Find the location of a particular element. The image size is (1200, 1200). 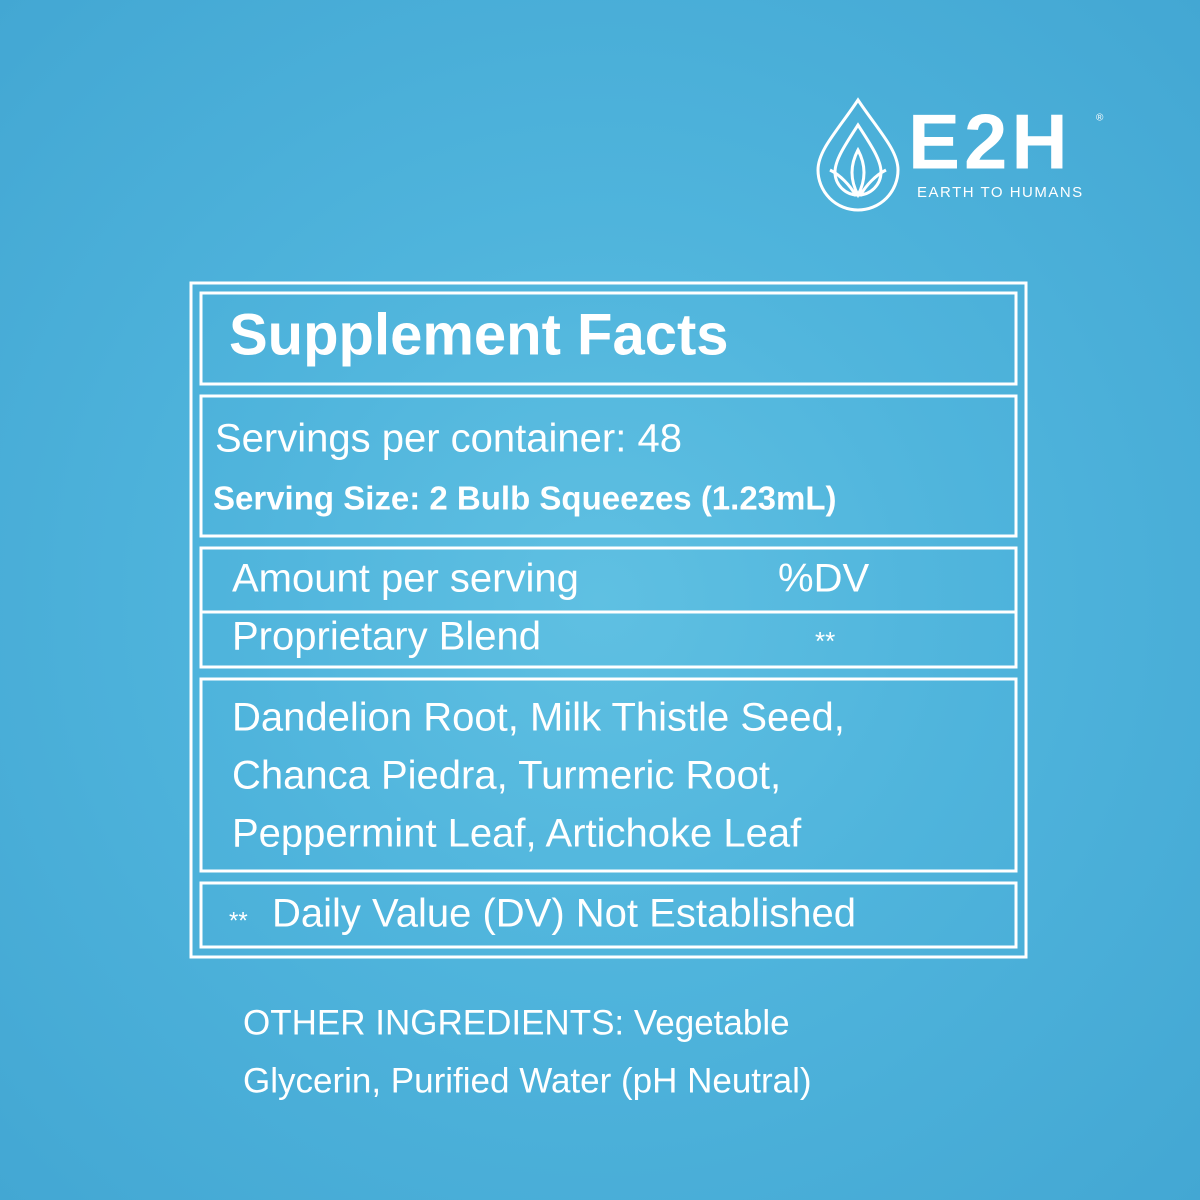

blend-name: Proprietary Blend is located at coordinates (386, 637).